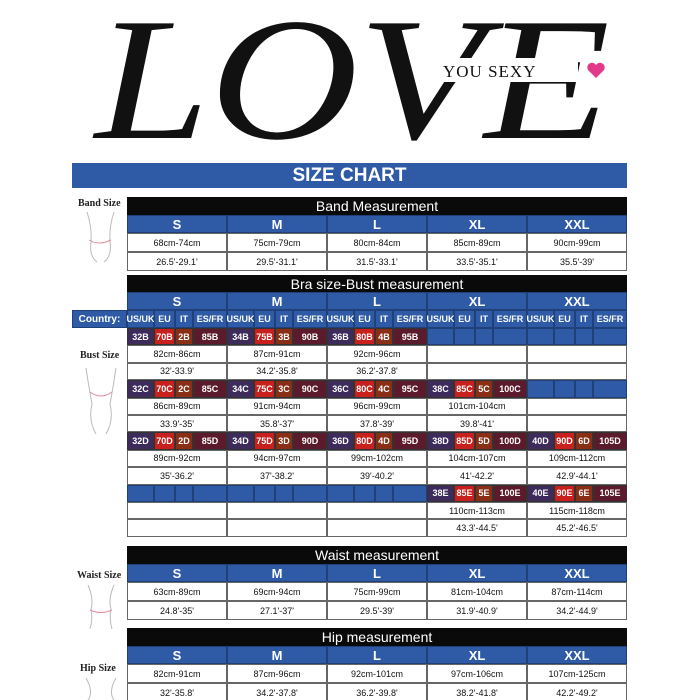  Describe the element at coordinates (177, 591) in the screenshot. I see `measure-cell: 63cm-89cm` at that location.